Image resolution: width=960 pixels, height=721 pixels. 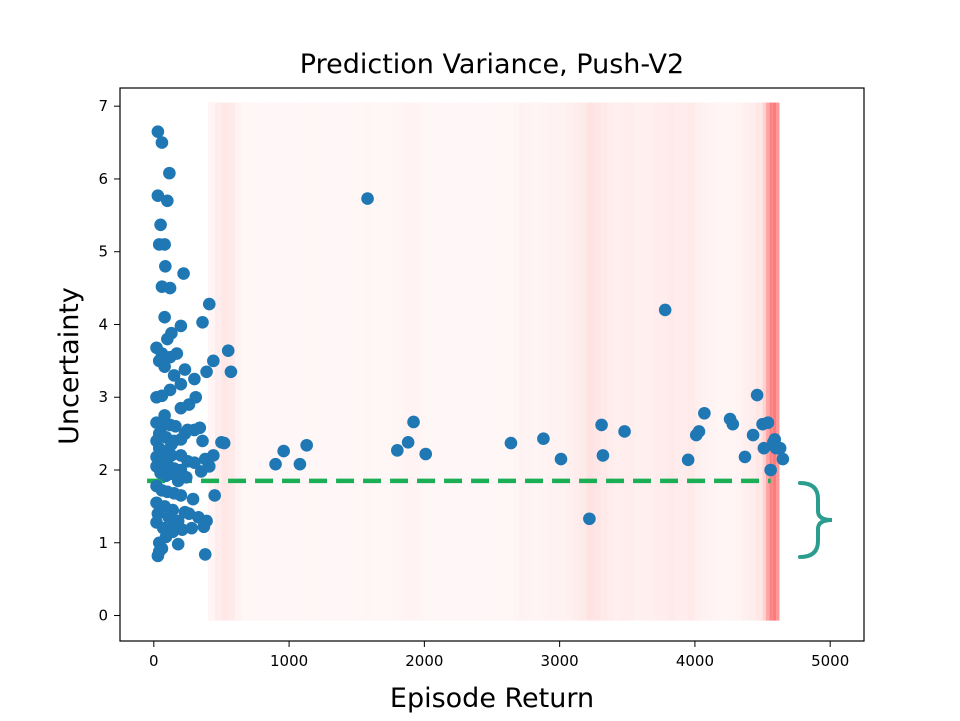 What do you see at coordinates (103, 179) in the screenshot?
I see `y-tick-label: 6` at bounding box center [103, 179].